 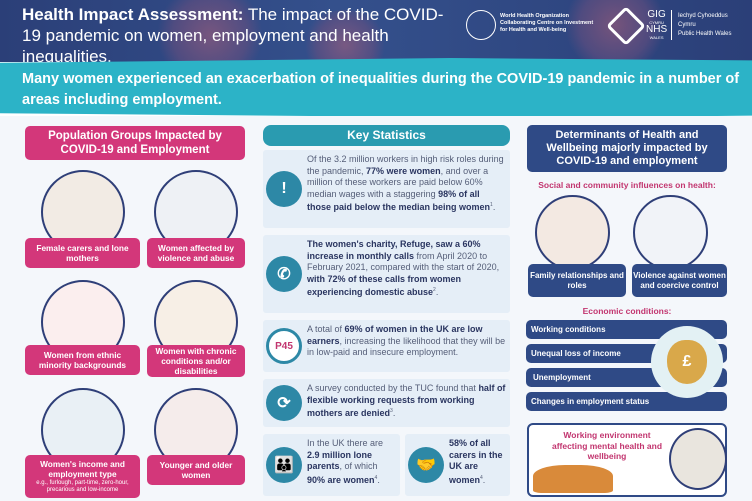 I want to click on logo-nhs: NHS, so click(x=657, y=29).